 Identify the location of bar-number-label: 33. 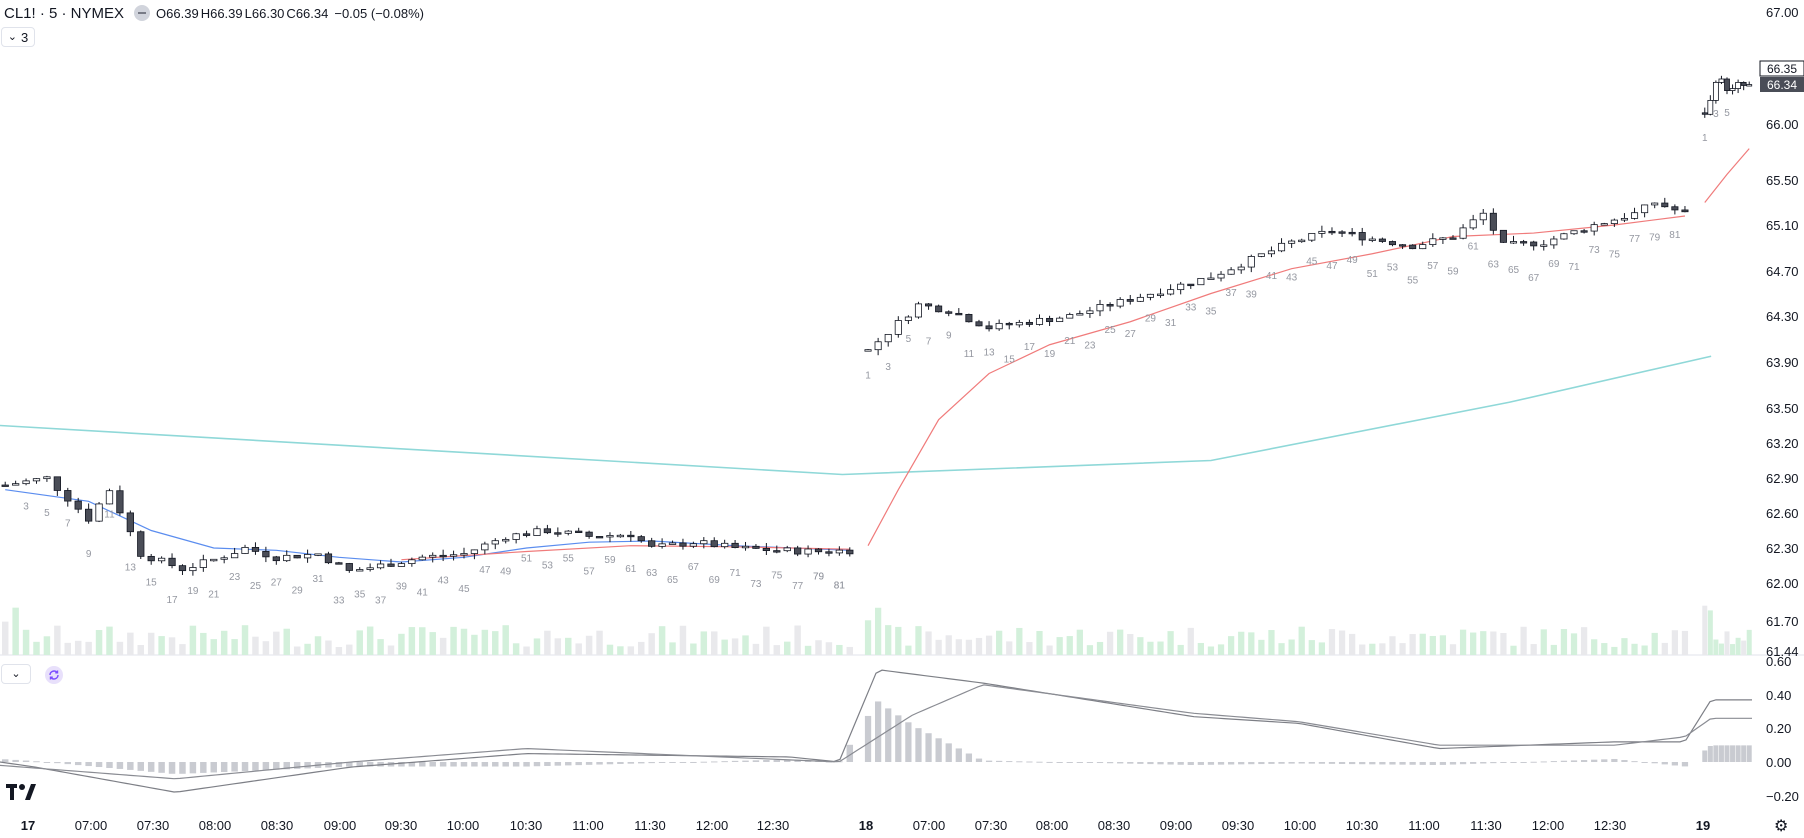
(339, 601).